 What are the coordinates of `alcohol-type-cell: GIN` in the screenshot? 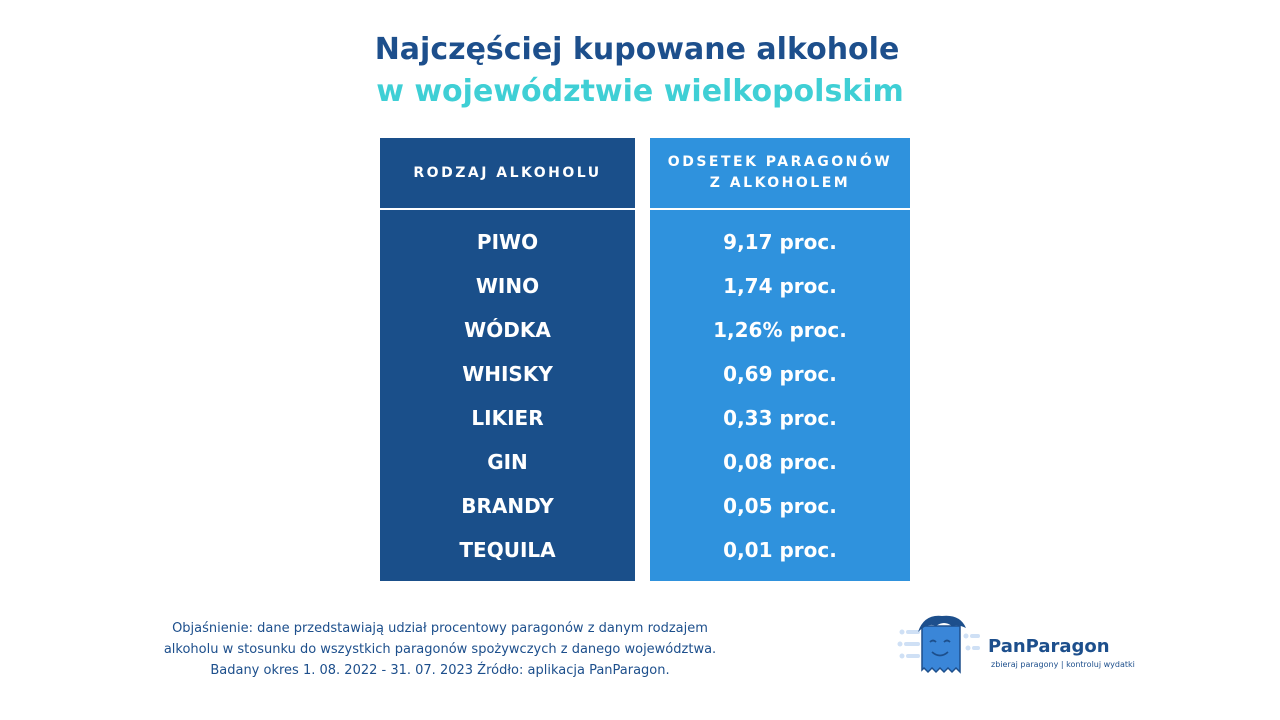 It's located at (507, 462).